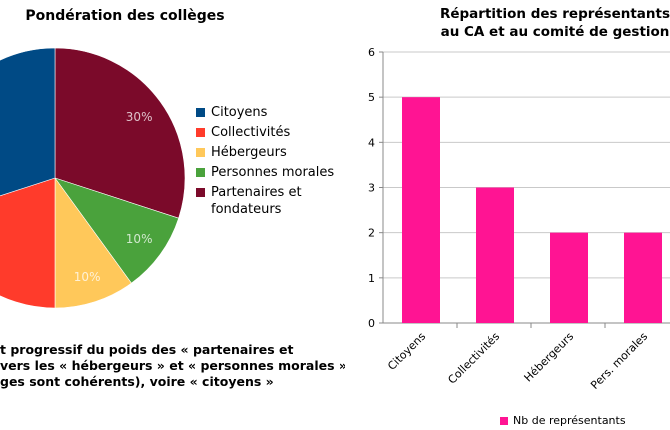  I want to click on y-tick-label: 4, so click(371, 142).